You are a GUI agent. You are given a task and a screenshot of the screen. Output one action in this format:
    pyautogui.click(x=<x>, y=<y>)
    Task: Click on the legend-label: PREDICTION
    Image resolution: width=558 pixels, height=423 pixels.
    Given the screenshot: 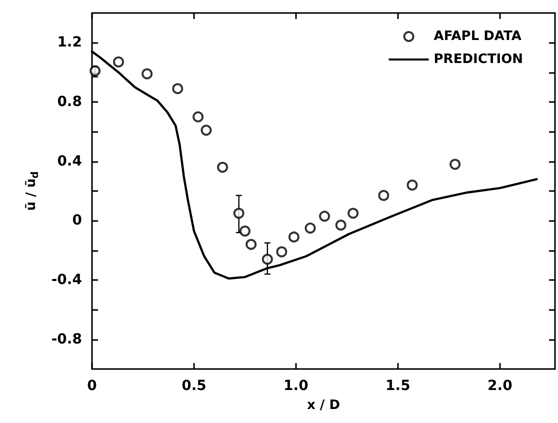 What is the action you would take?
    pyautogui.click(x=479, y=59)
    